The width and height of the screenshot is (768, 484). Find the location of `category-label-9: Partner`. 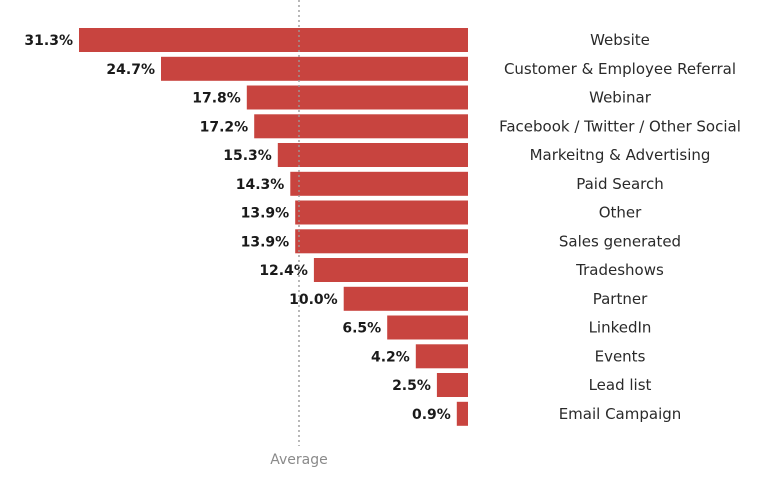

category-label-9: Partner is located at coordinates (620, 299).